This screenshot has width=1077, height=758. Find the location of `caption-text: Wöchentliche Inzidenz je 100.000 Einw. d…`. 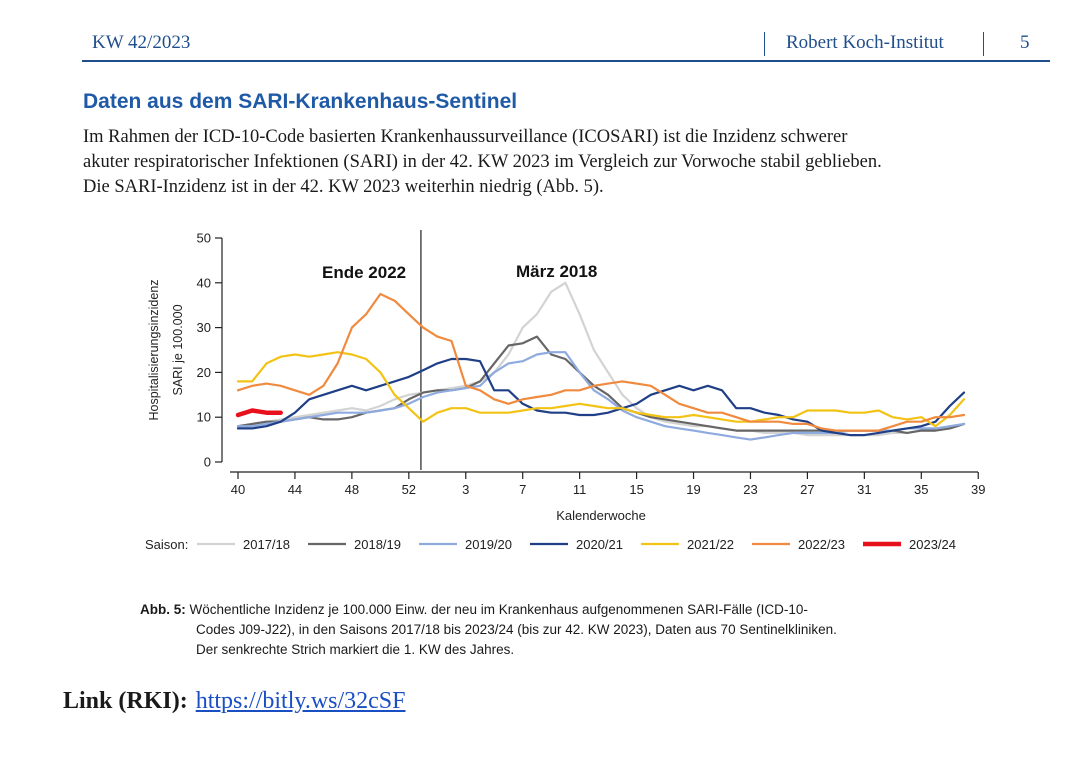

caption-text: Wöchentliche Inzidenz je 100.000 Einw. d… is located at coordinates (498, 609).